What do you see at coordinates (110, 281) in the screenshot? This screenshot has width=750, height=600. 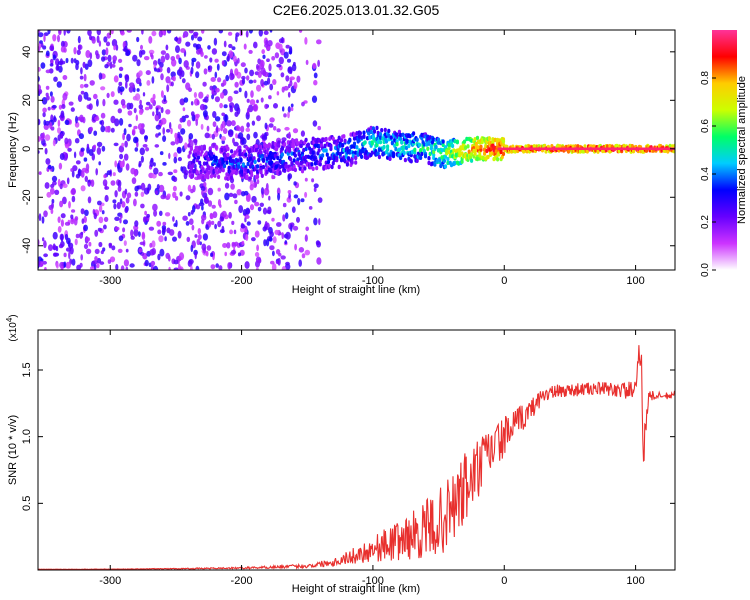 I see `spectrogram-x-tick-label: -300` at bounding box center [110, 281].